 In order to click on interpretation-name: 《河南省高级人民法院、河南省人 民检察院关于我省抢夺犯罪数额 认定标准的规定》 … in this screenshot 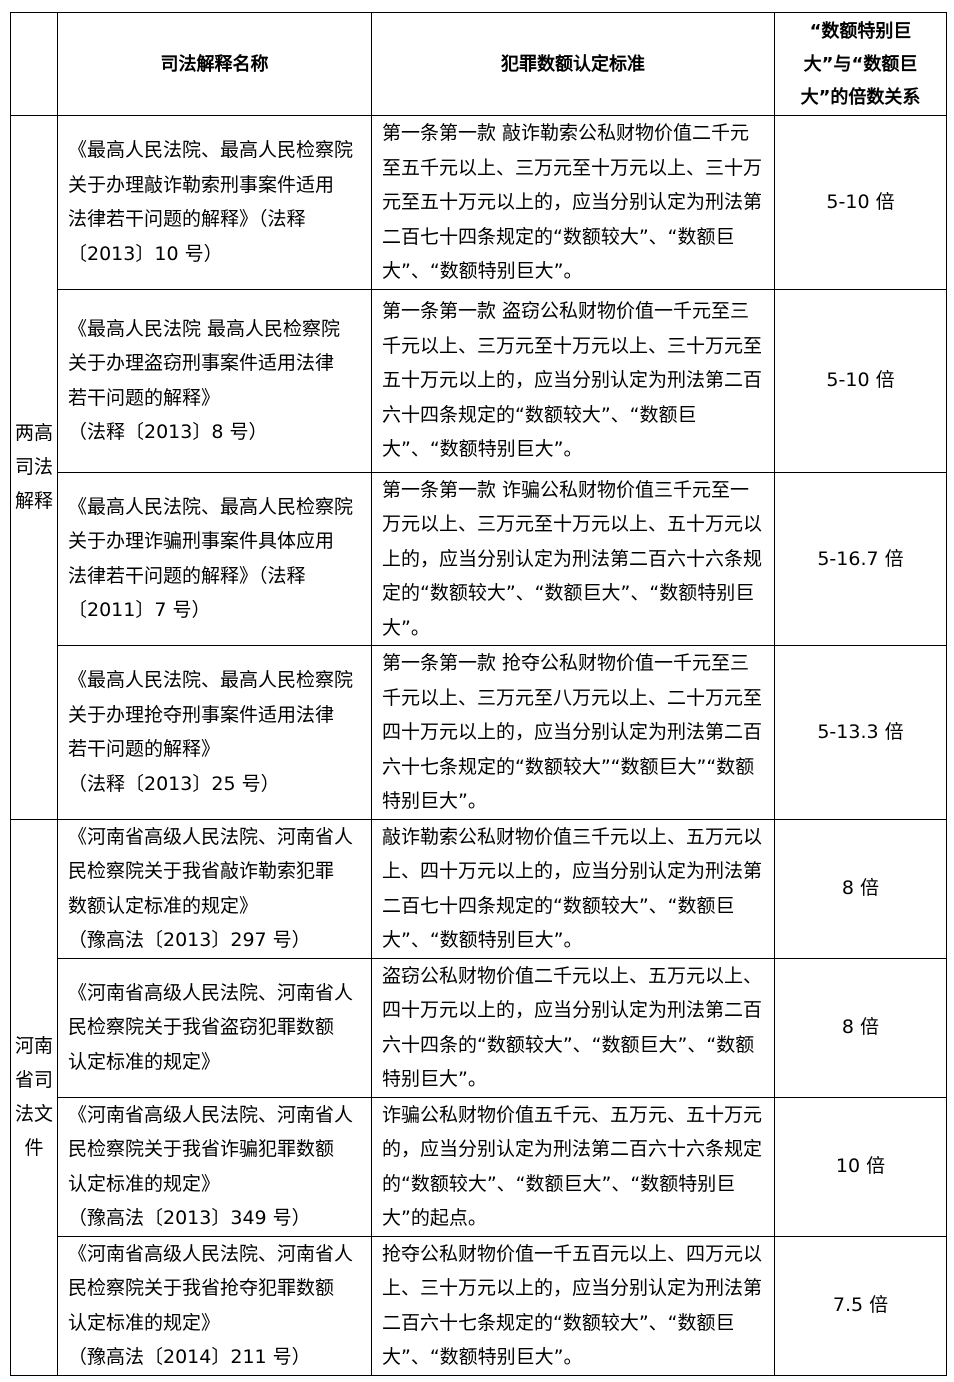, I will do `click(214, 1305)`.